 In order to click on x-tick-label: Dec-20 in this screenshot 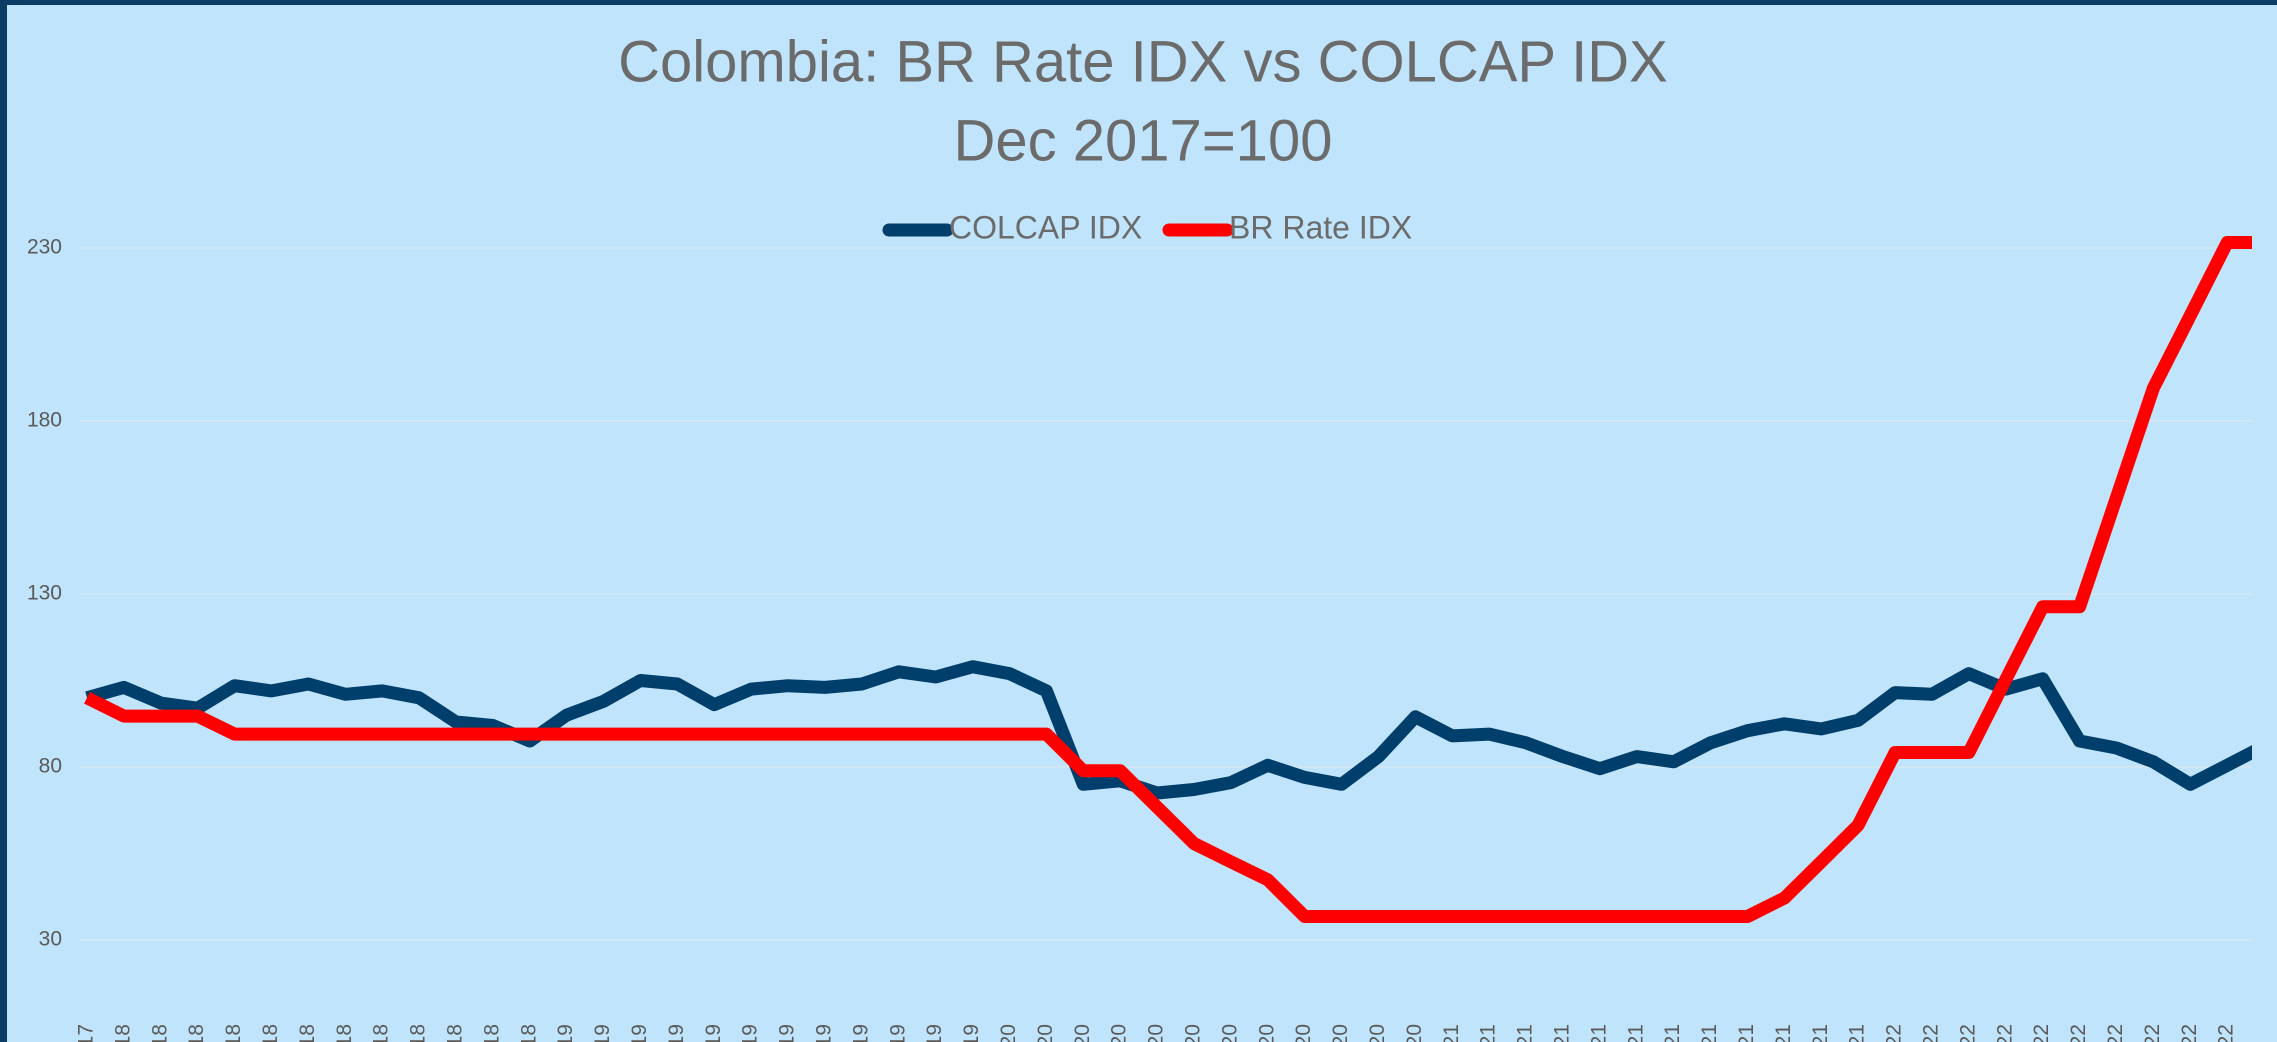, I will do `click(1414, 1033)`.